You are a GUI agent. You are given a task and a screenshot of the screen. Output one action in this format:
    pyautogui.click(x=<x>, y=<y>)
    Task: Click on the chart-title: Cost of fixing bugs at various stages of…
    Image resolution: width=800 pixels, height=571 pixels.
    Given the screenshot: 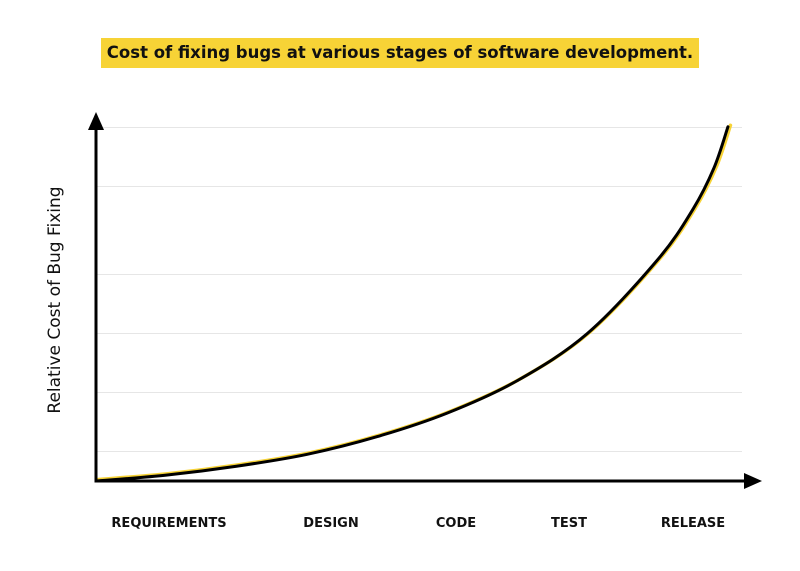 What is the action you would take?
    pyautogui.click(x=400, y=53)
    